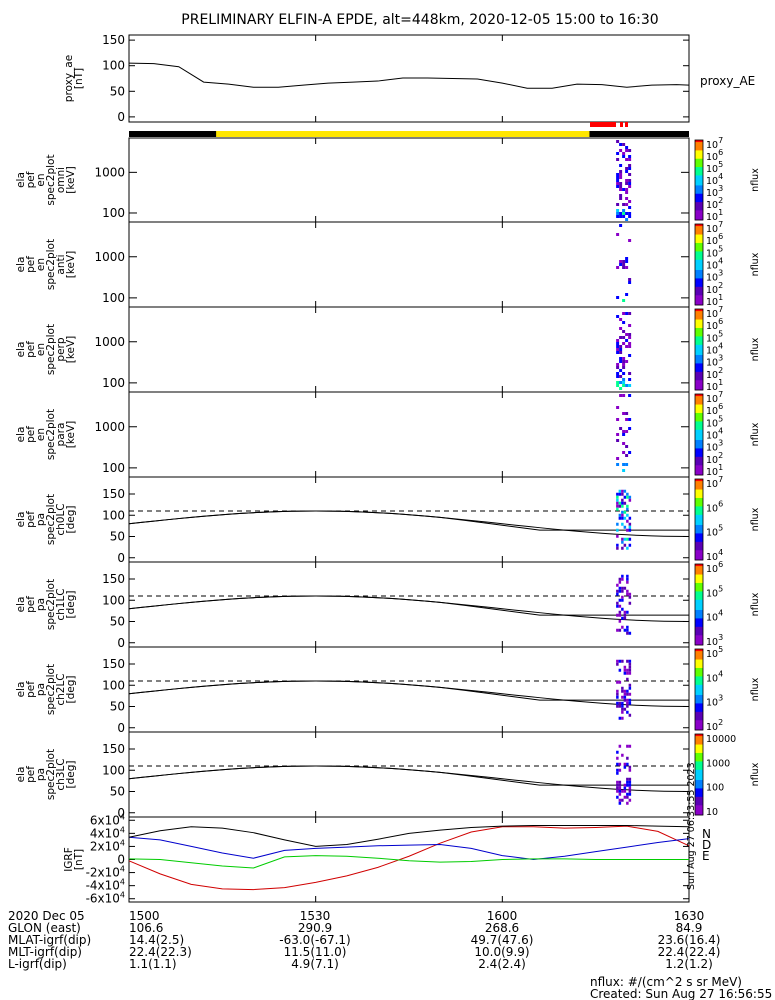 The width and height of the screenshot is (775, 1000). I want to click on panel-frame, so click(409, 434).